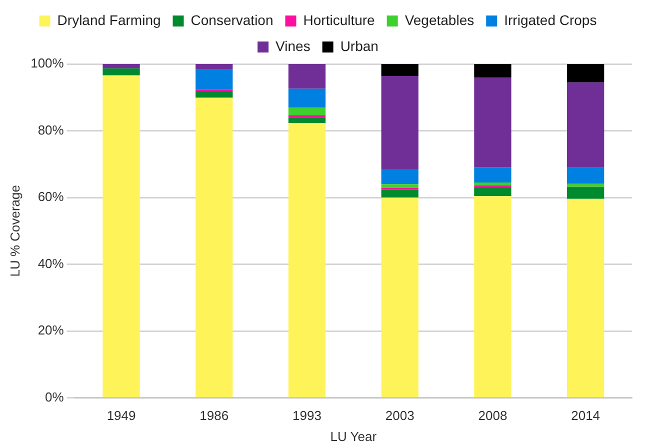  Describe the element at coordinates (359, 46) in the screenshot. I see `legend-label: Urban` at that location.